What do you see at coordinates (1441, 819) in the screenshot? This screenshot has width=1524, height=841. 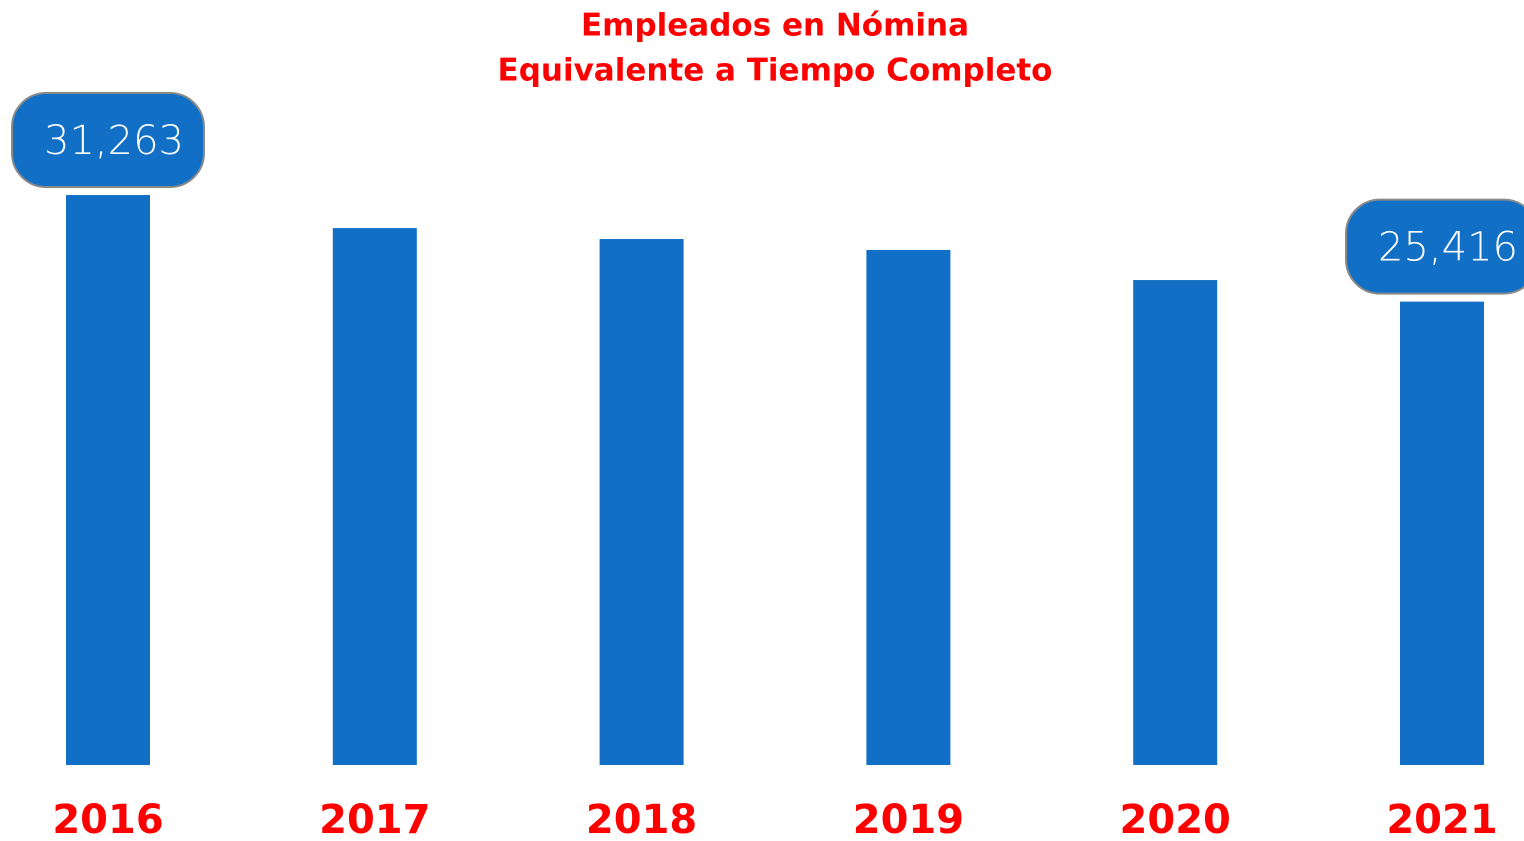 I see `x-tick-label: 2021` at bounding box center [1441, 819].